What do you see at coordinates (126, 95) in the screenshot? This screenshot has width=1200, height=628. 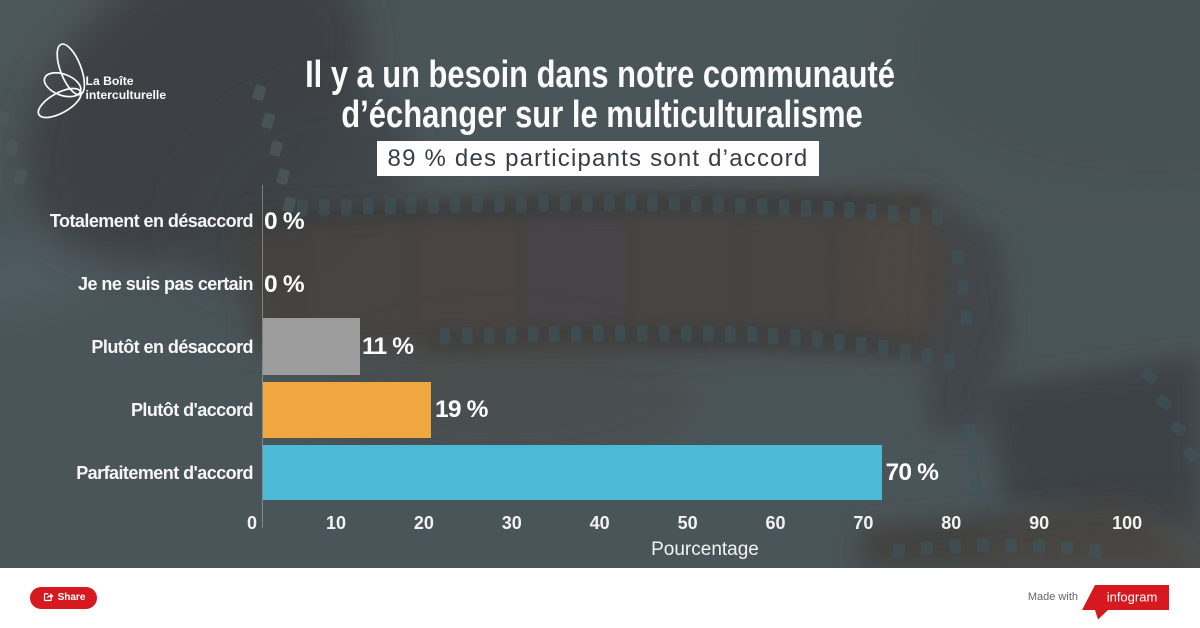 I see `svg-text: interculturelle` at bounding box center [126, 95].